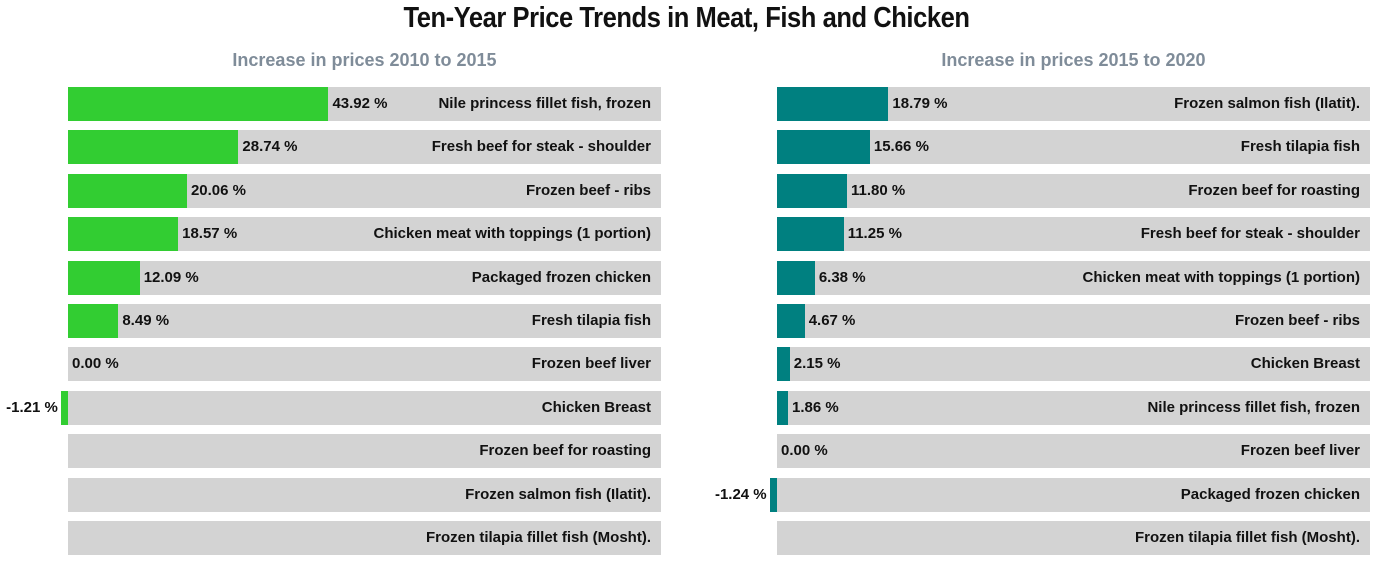 This screenshot has width=1373, height=562. Describe the element at coordinates (32, 407) in the screenshot. I see `bar-value-label: -1.21 %` at that location.